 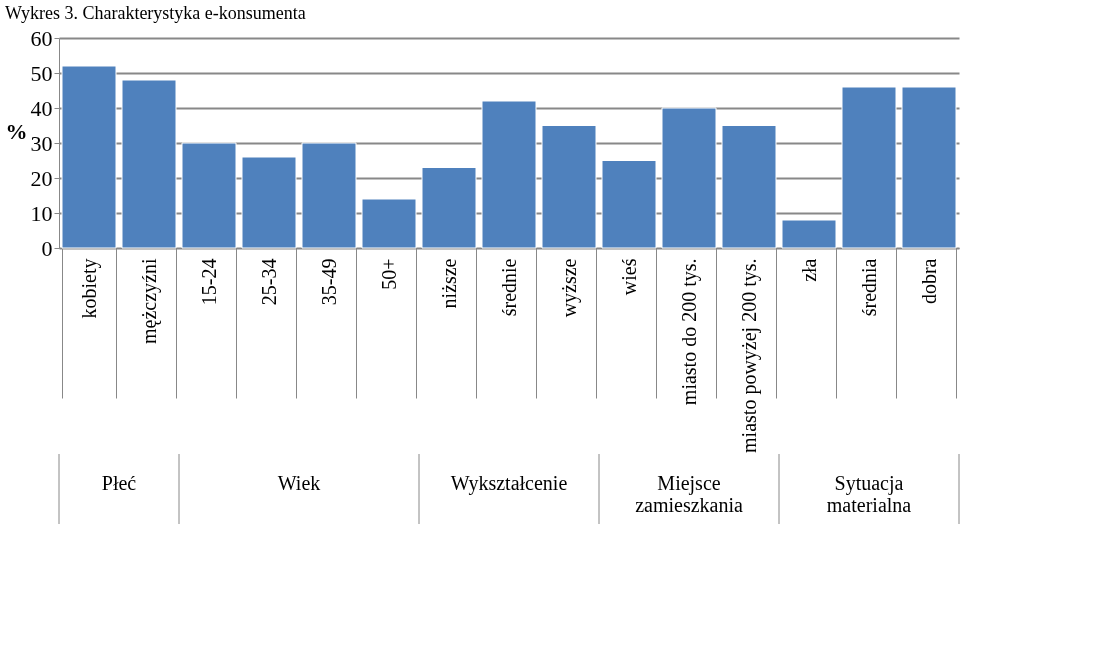 I want to click on x-tick-label: wieś, so click(x=628, y=277).